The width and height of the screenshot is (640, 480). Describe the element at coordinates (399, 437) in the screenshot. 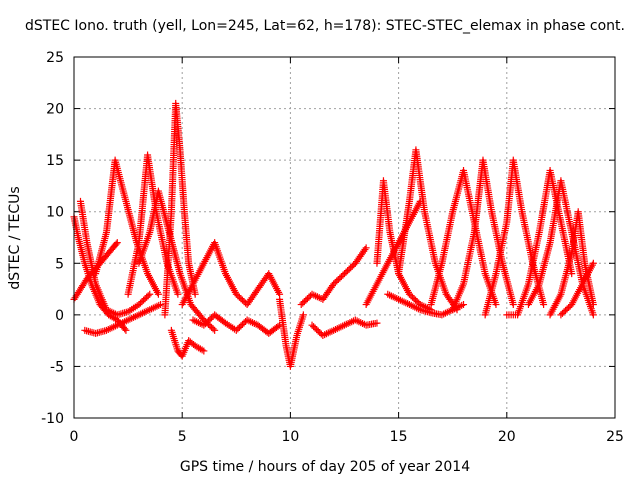

I see `x-tick-label: 15` at that location.